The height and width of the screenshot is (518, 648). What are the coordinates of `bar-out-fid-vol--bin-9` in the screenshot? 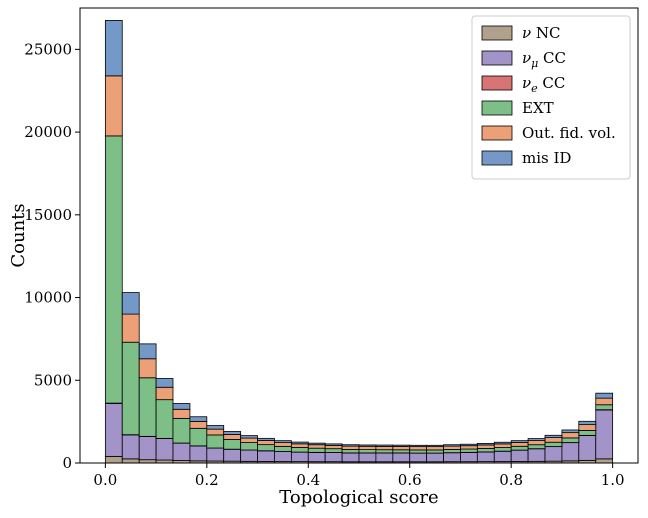 It's located at (266, 443).